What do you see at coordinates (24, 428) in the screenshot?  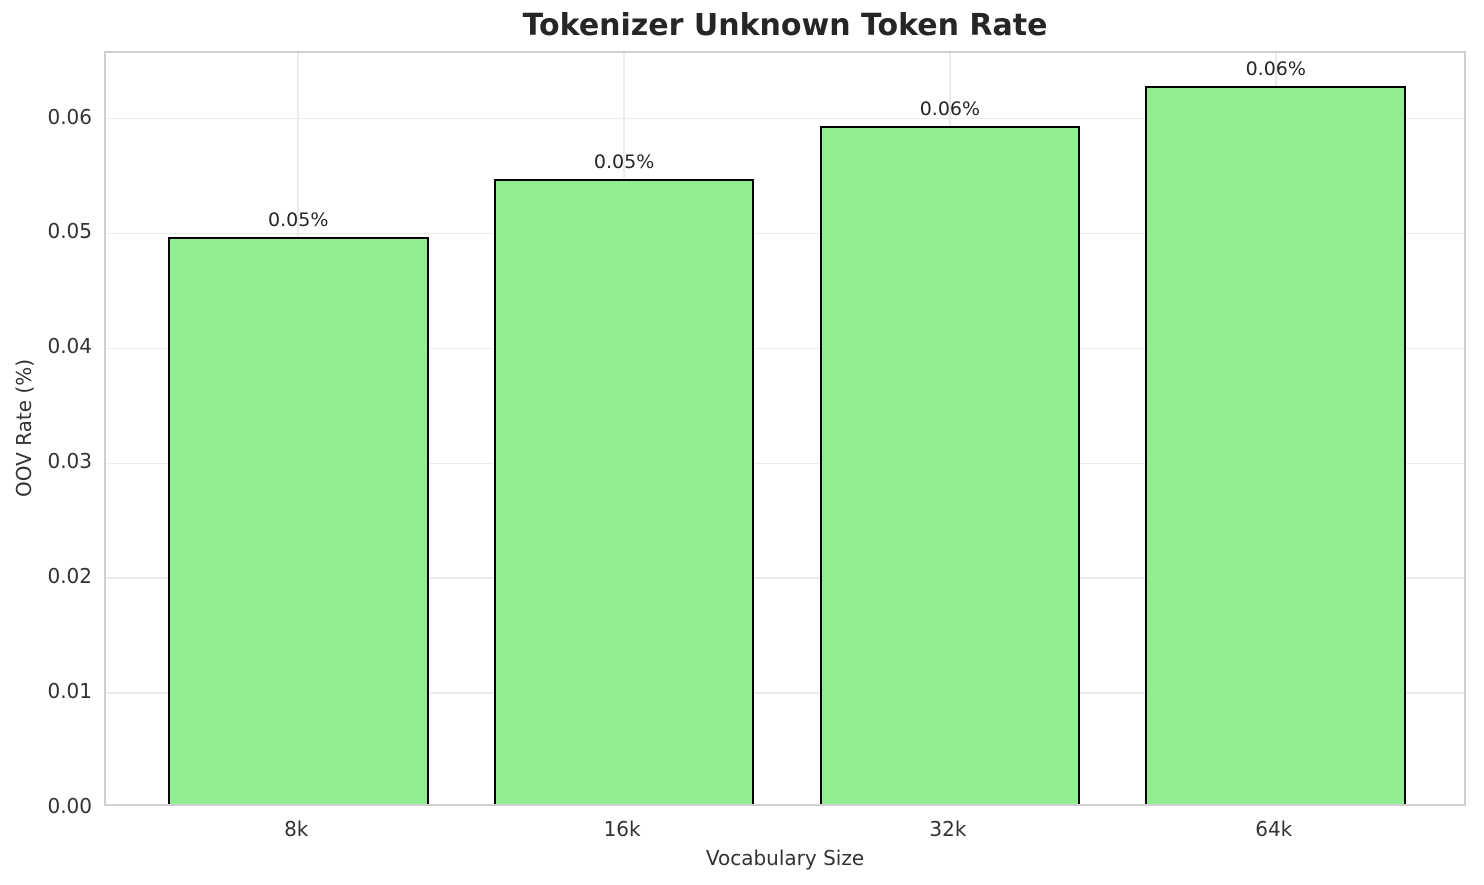 I see `y-axis-label: OOV Rate (%)` at bounding box center [24, 428].